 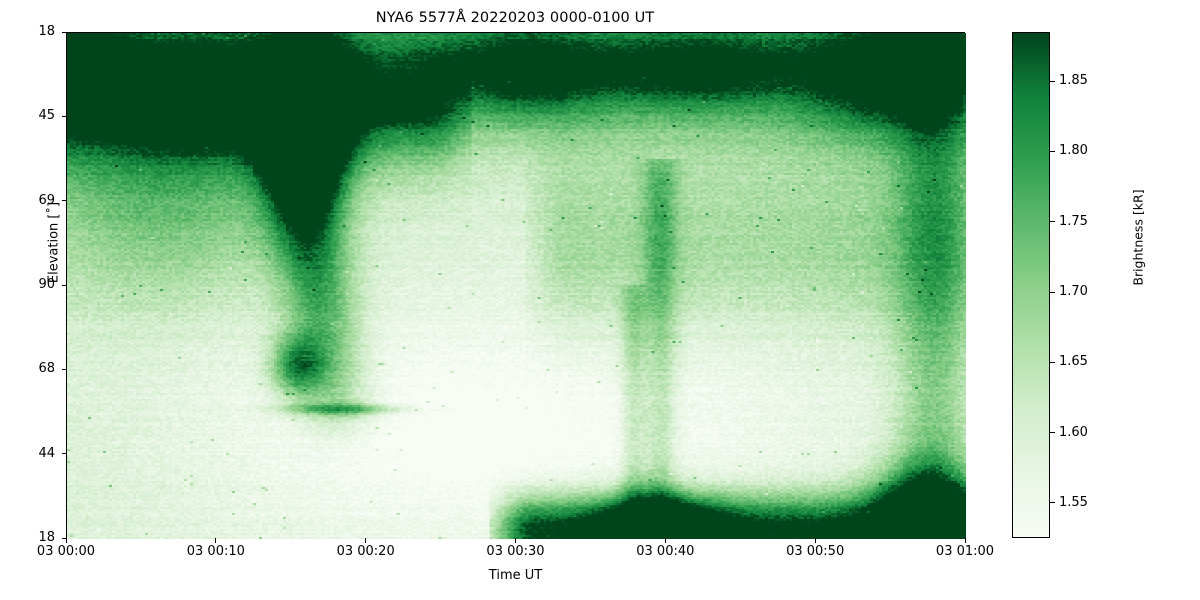 I want to click on y-tick-label: 44, so click(x=46, y=453).